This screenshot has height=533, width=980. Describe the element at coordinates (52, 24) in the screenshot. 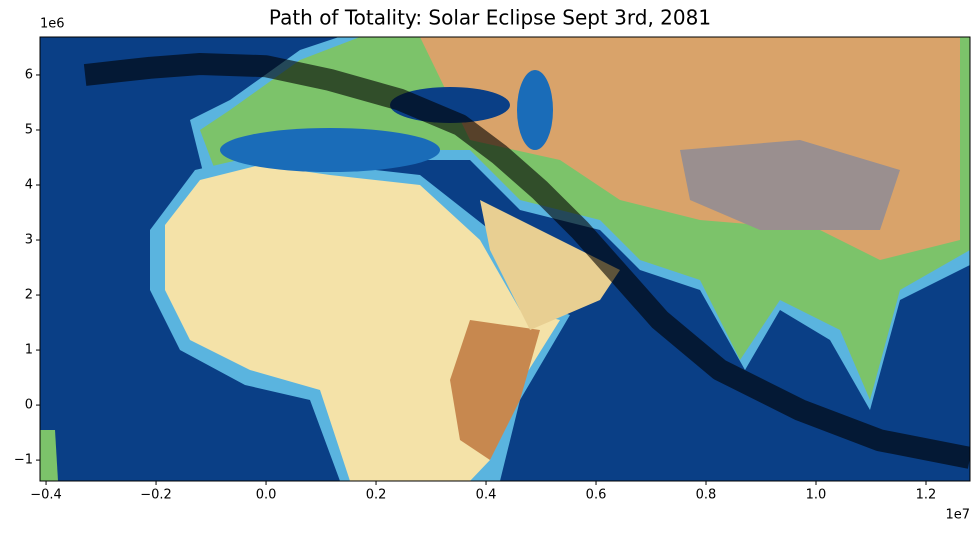

I see `y-offset-label: 1e6` at that location.